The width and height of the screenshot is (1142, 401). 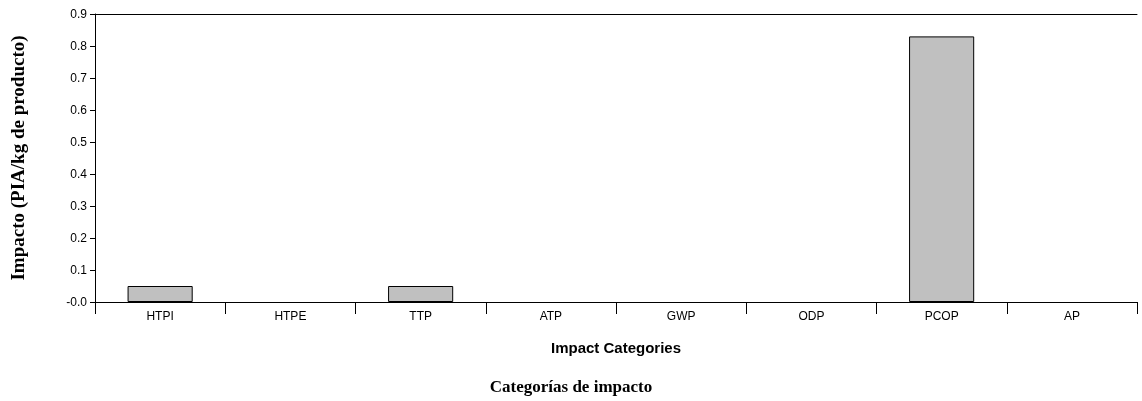 I want to click on x-tick-label: HTPI, so click(x=160, y=316).